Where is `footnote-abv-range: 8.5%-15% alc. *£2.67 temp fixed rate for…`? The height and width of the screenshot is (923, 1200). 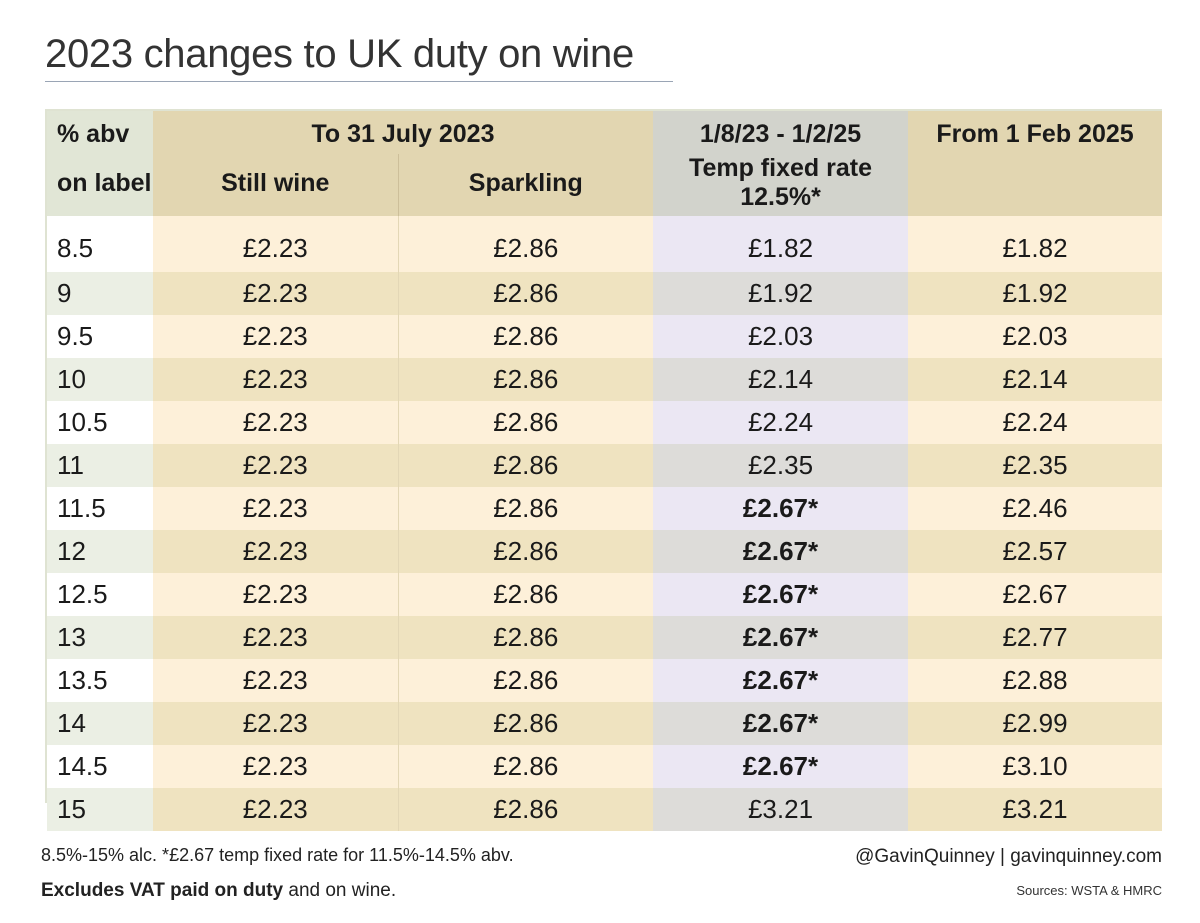 footnote-abv-range: 8.5%-15% alc. *£2.67 temp fixed rate for… is located at coordinates (277, 855).